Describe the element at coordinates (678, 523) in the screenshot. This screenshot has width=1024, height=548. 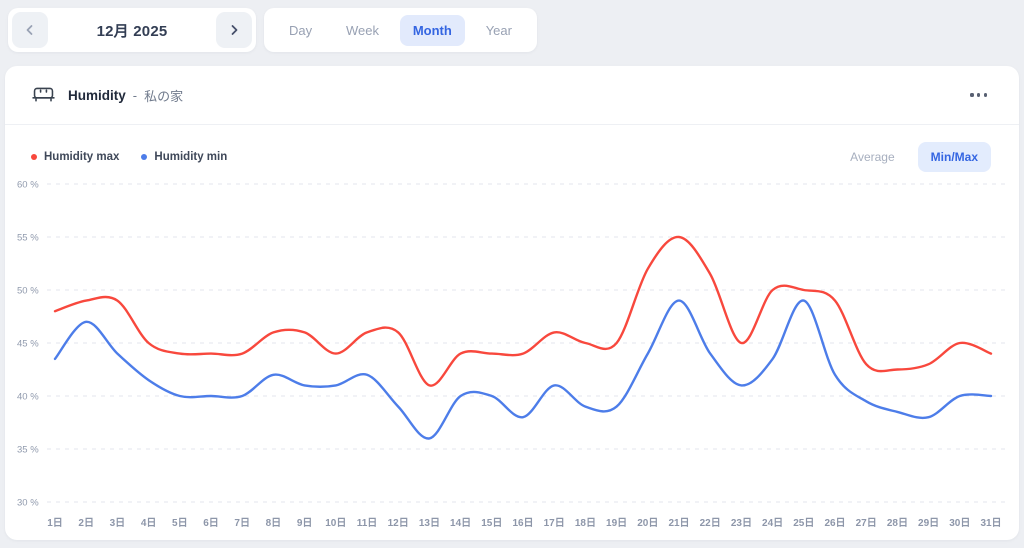
I see `x-axis-label: 21日` at that location.